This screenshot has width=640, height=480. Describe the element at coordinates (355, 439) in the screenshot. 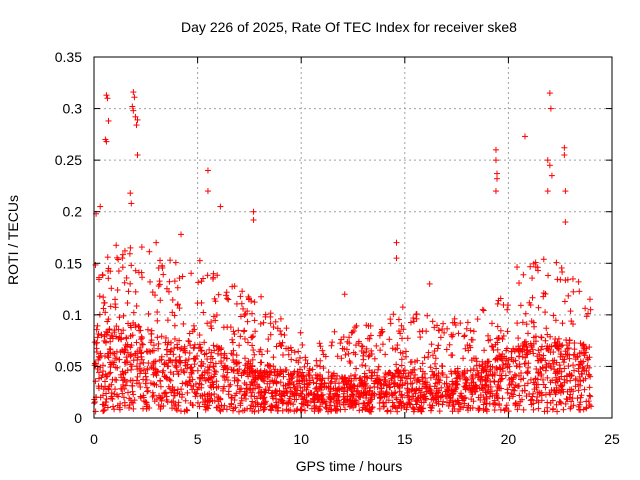

I see `x-tick-labels: 0 5 10 15 20 25` at that location.